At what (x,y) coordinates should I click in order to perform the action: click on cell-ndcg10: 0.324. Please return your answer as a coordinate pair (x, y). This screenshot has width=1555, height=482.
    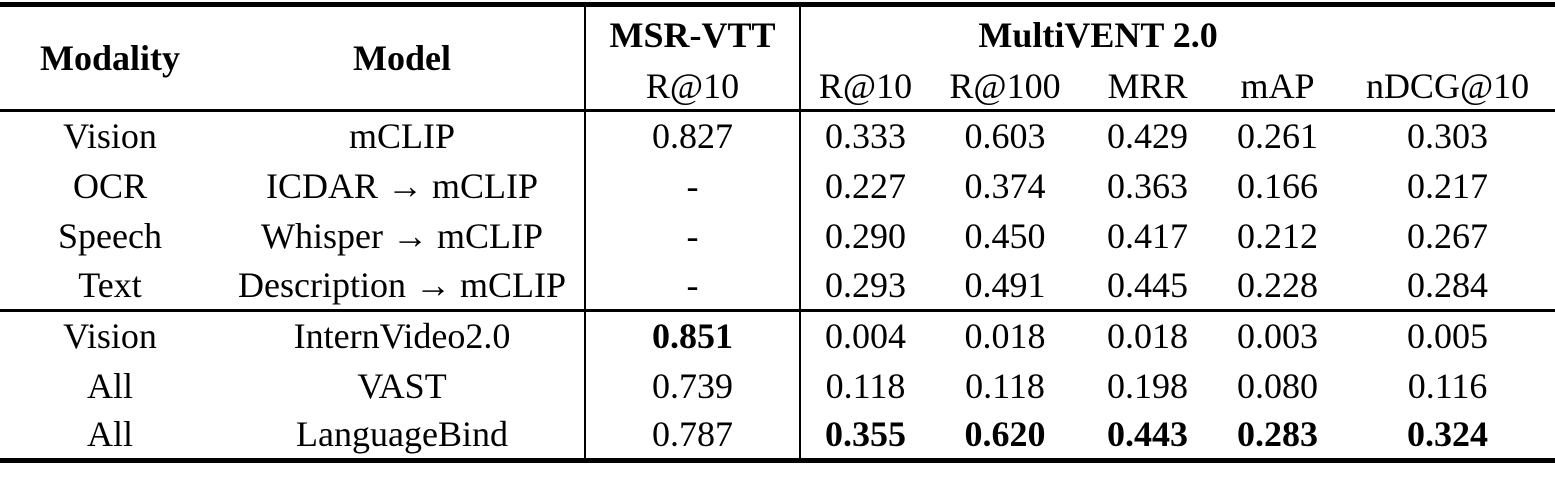
    Looking at the image, I should click on (1448, 434).